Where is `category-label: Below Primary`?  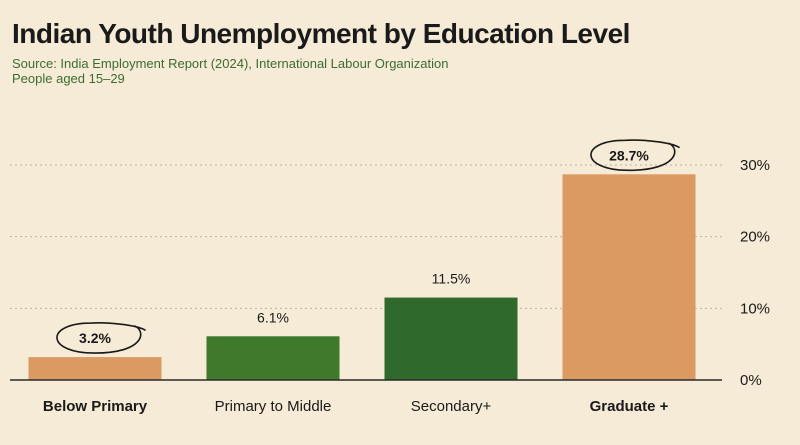
category-label: Below Primary is located at coordinates (95, 406).